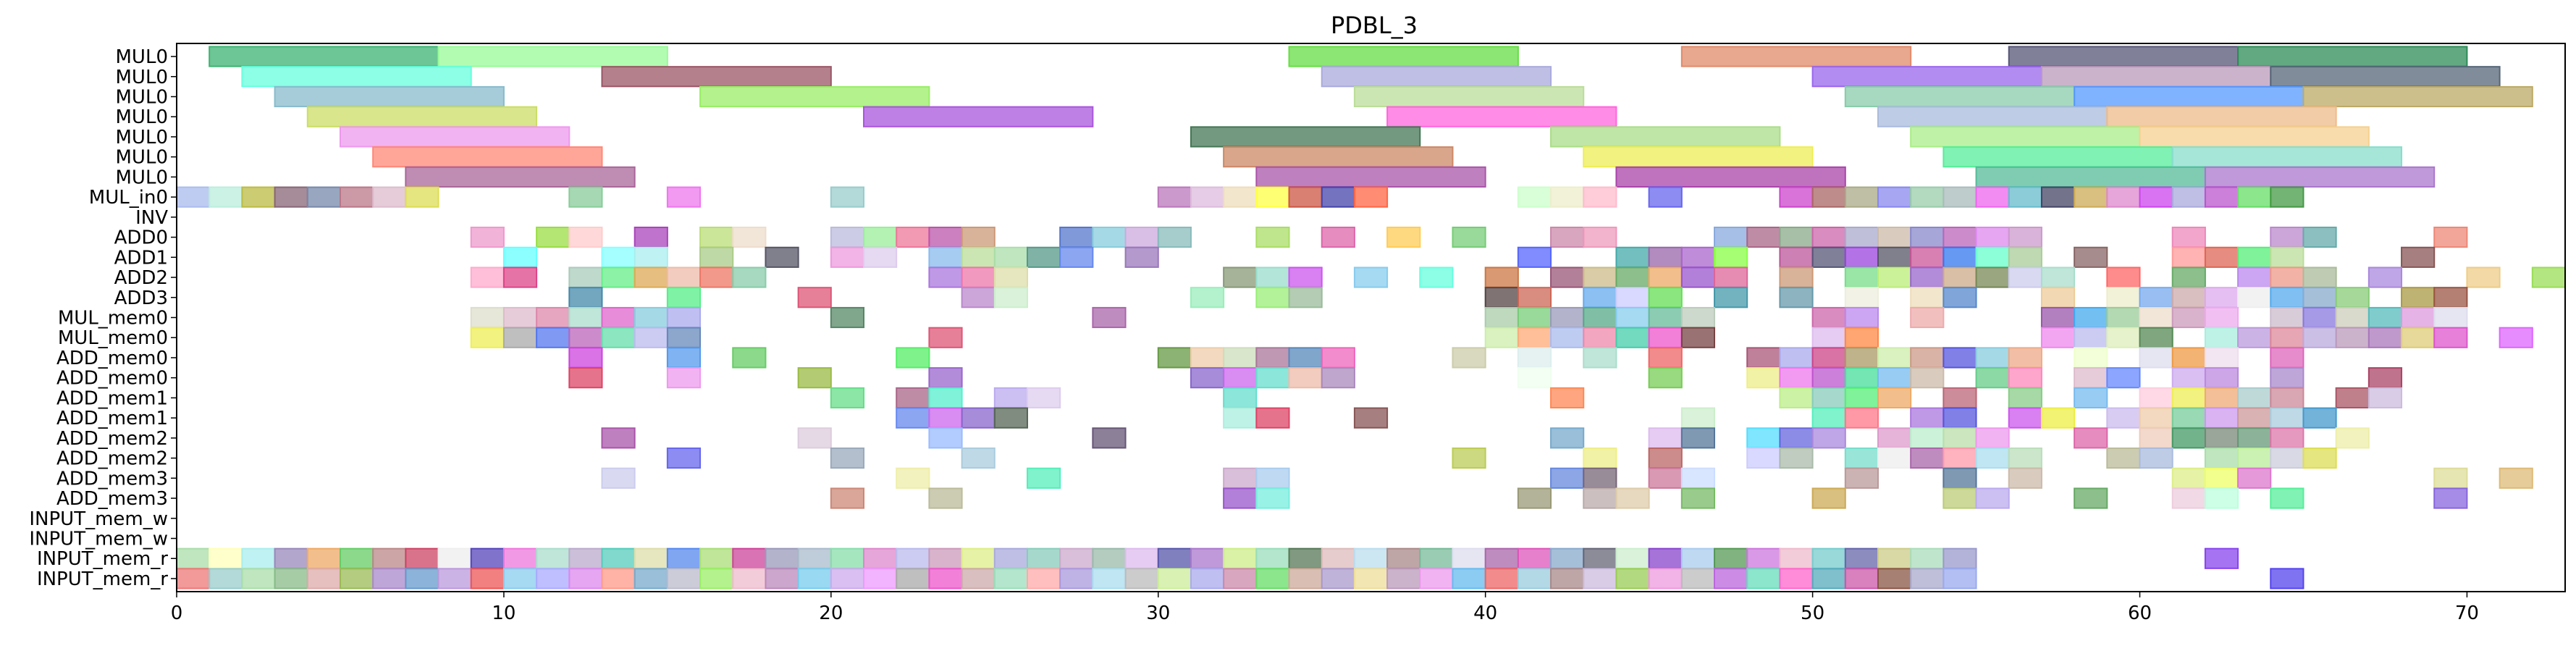 This screenshot has width=2576, height=651. Describe the element at coordinates (141, 278) in the screenshot. I see `y-tick-label: ADD2` at that location.